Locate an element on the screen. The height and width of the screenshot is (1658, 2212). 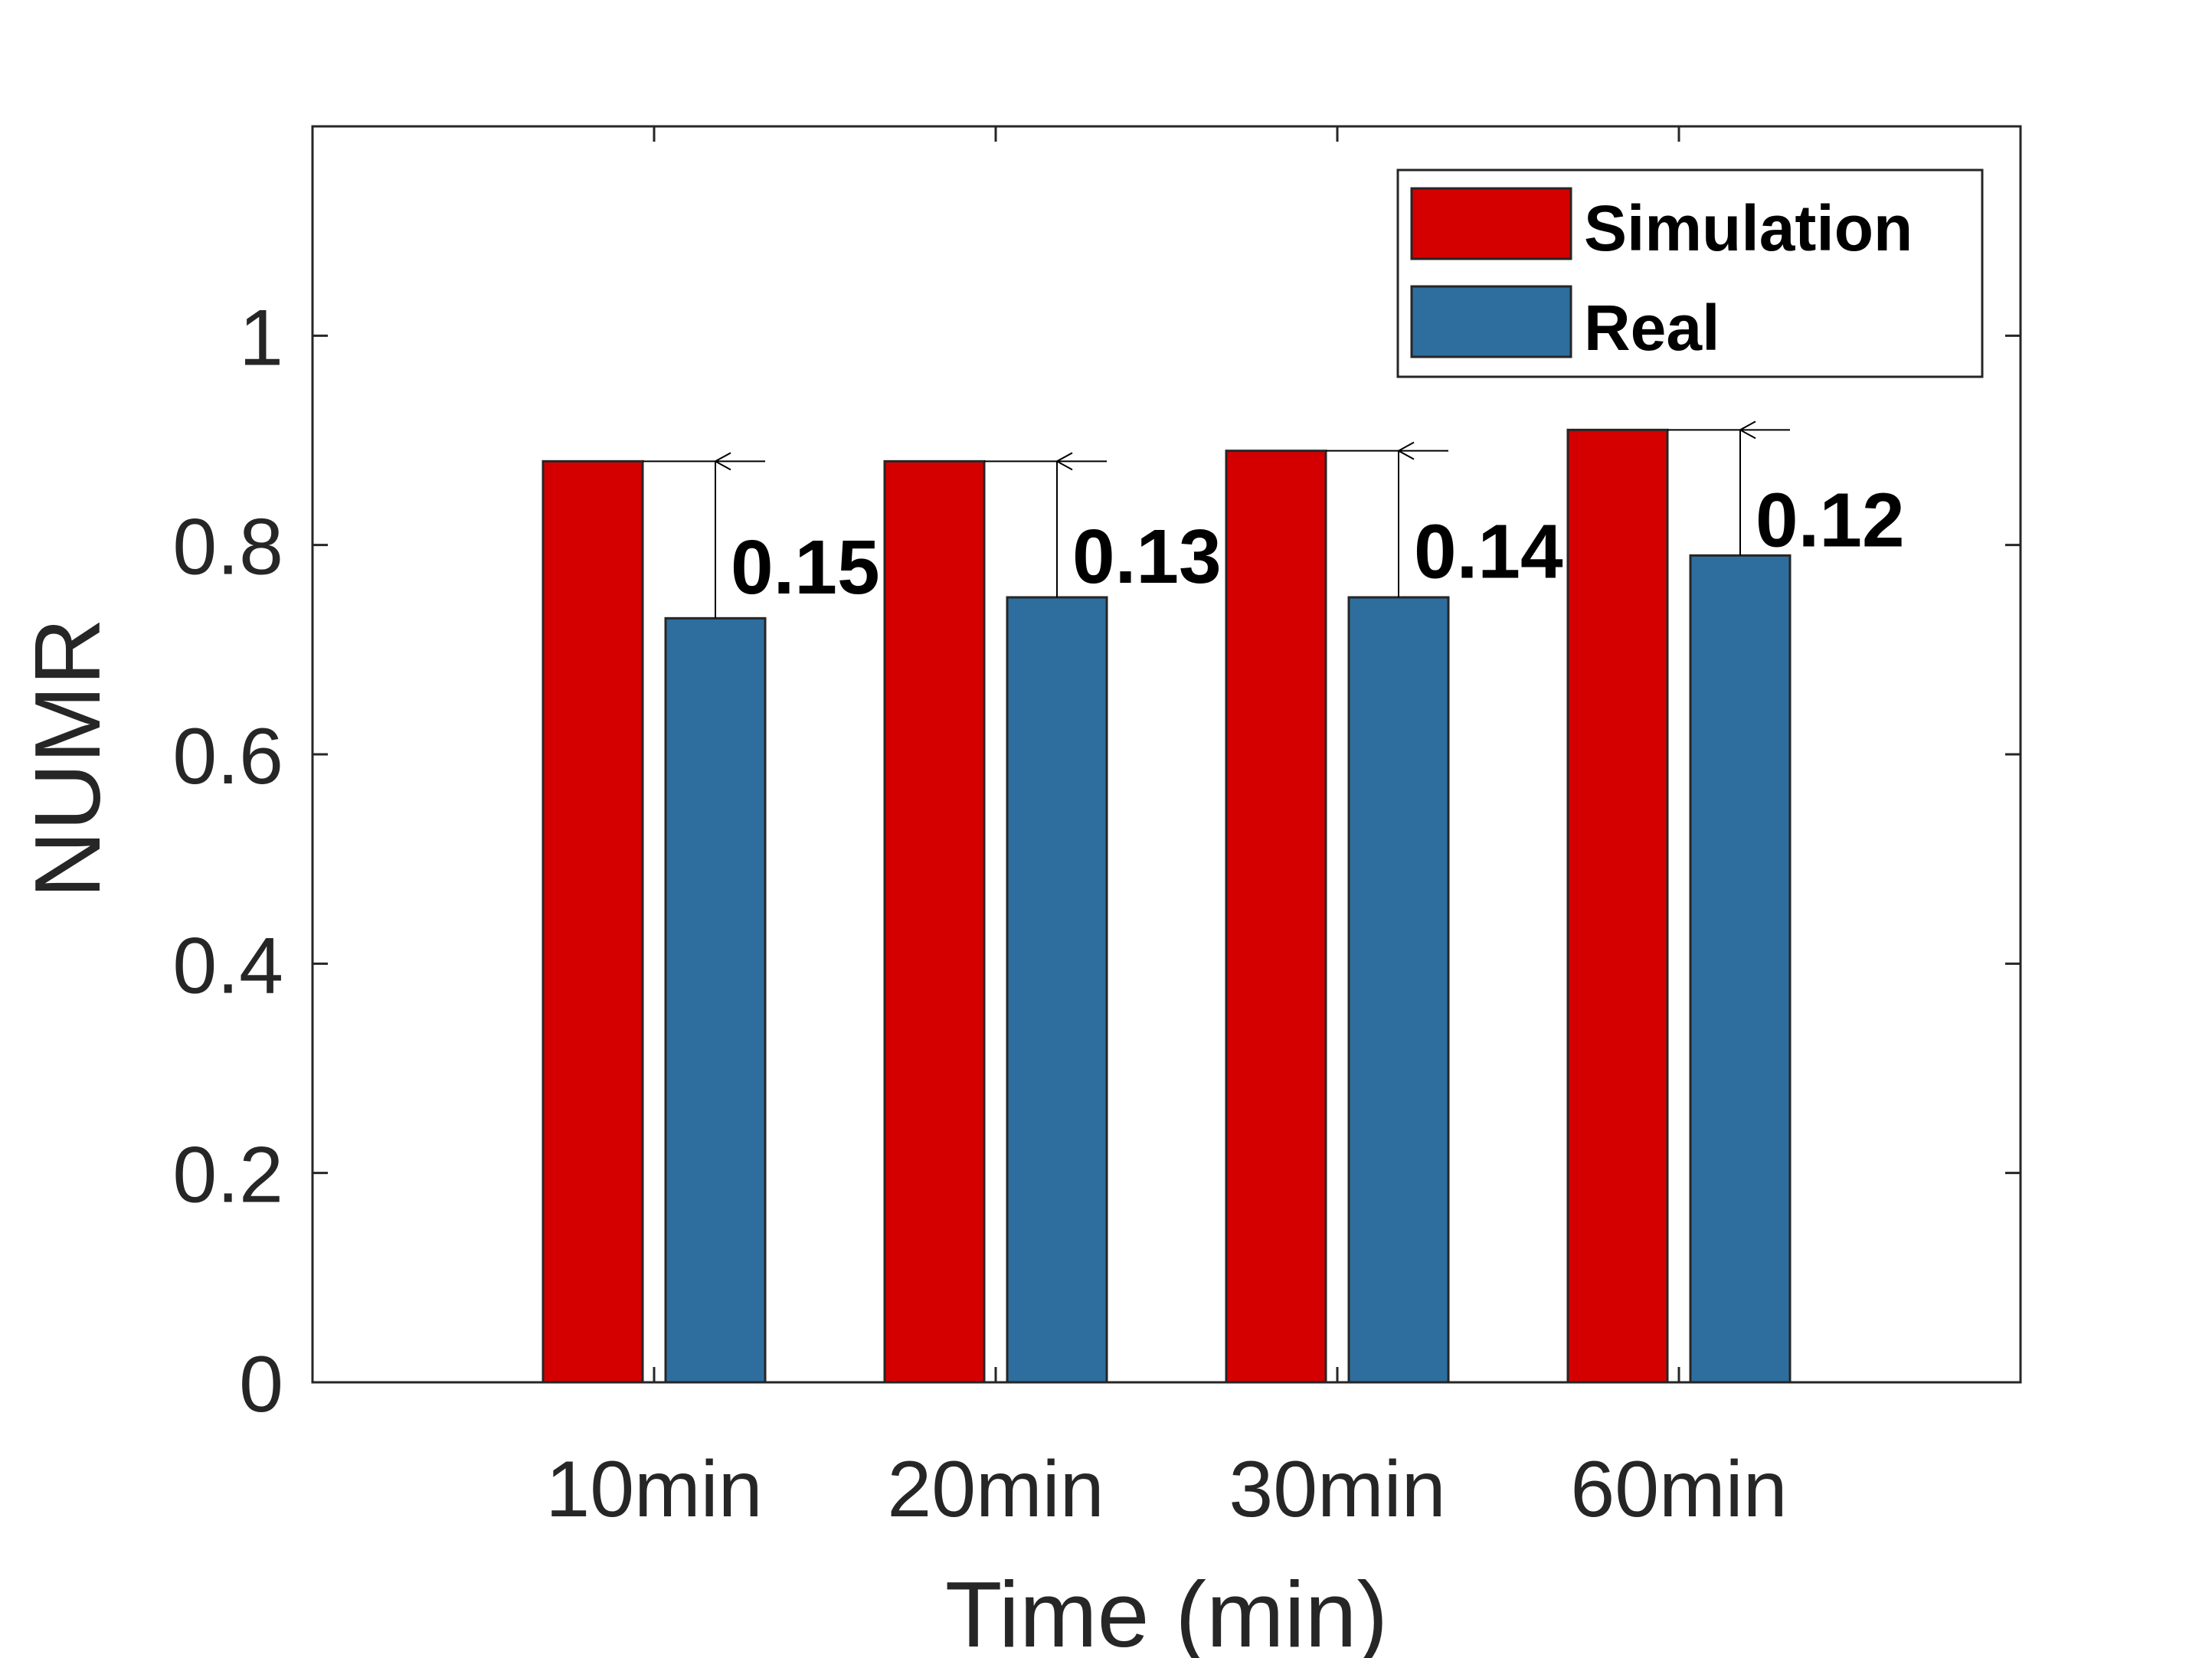
legend-swatch-real is located at coordinates (1491, 321).